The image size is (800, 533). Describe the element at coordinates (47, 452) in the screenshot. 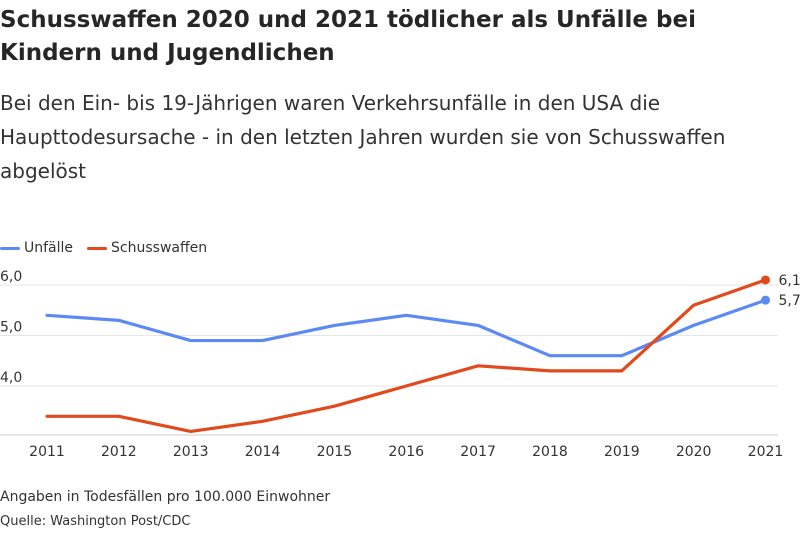

I see `x-tick-label: 2011` at that location.